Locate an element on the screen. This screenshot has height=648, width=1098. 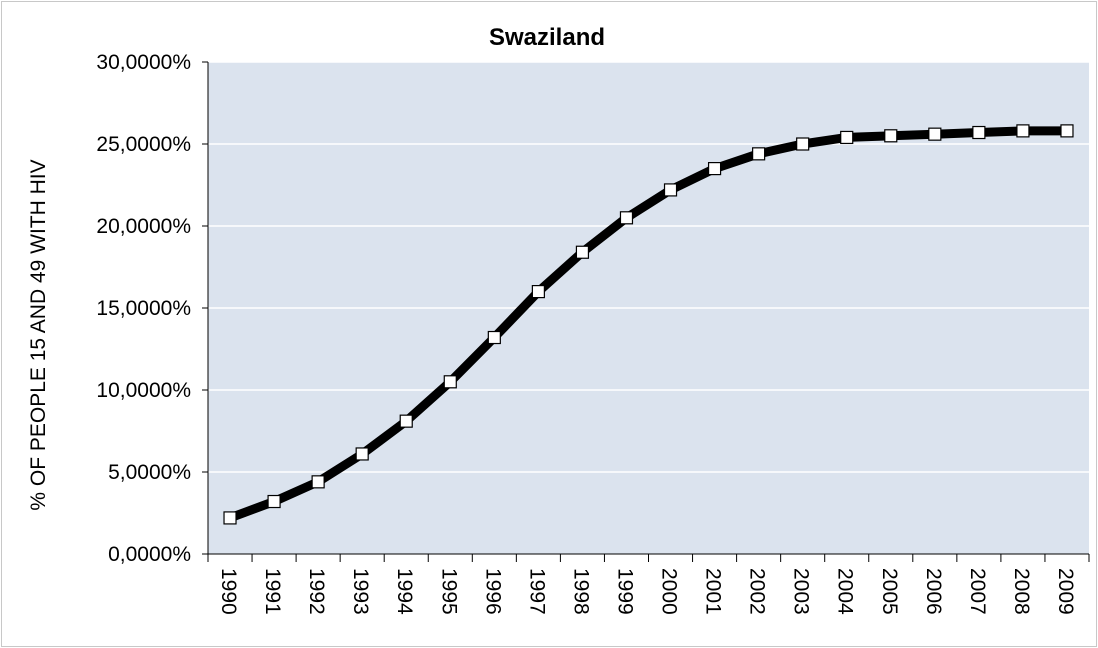
y-tick-label: 15,0000% is located at coordinates (143, 308).